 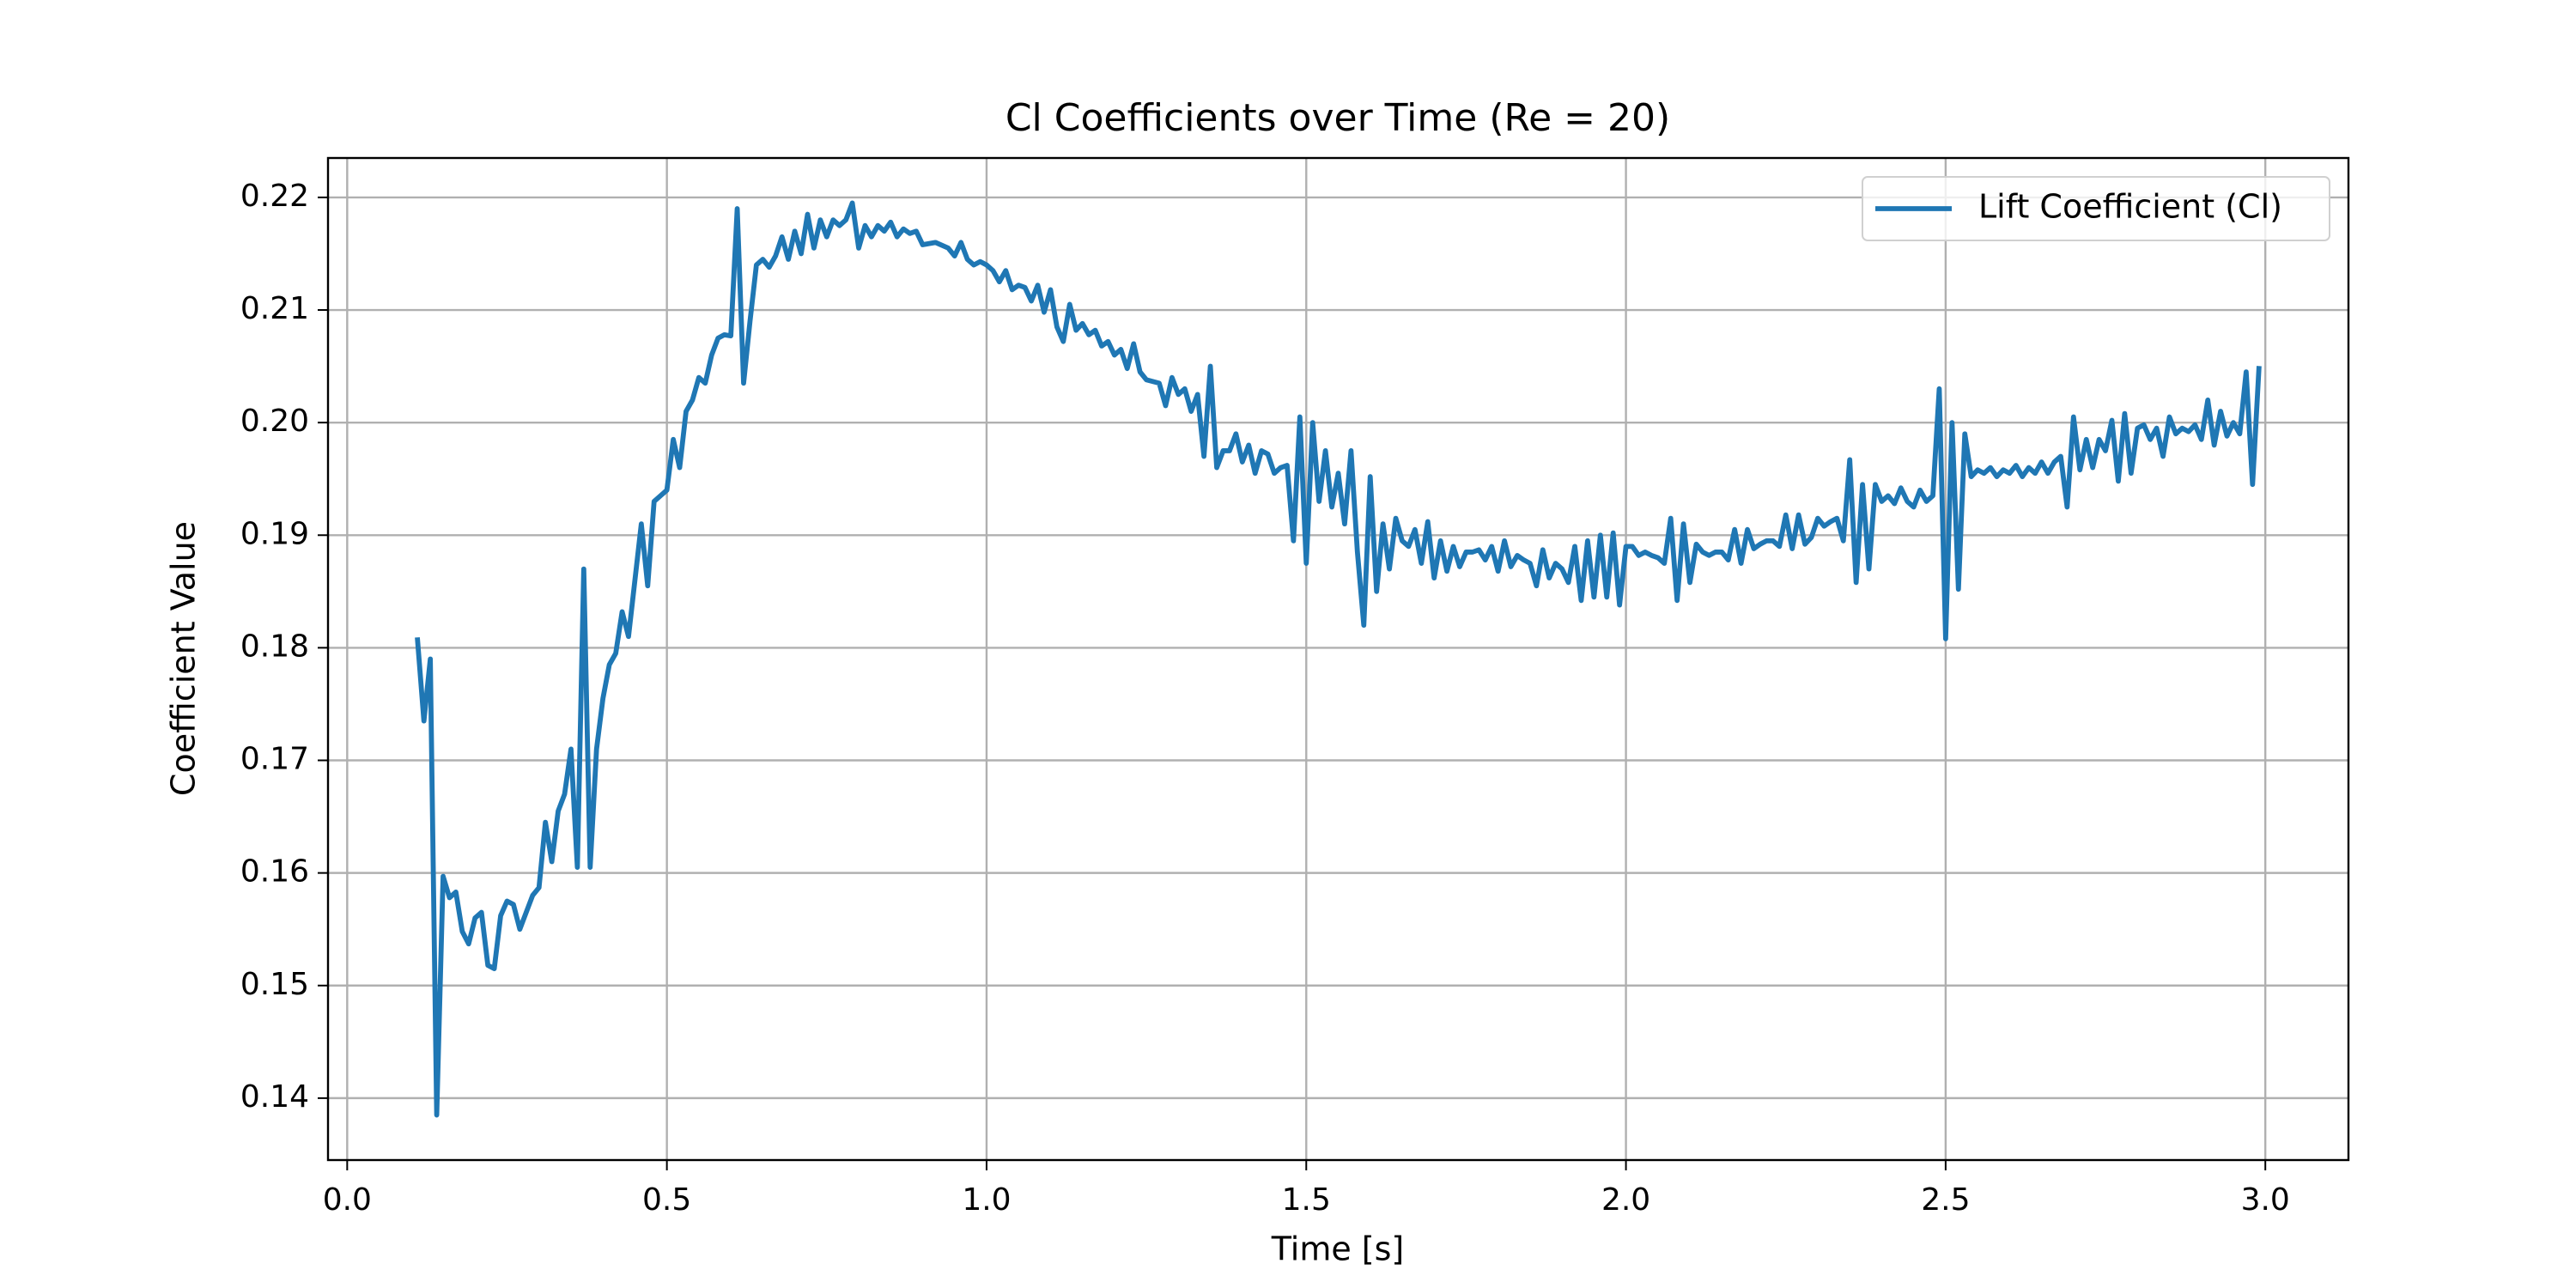 I want to click on legend-label: Lift Coefficient (Cl), so click(x=2130, y=207).